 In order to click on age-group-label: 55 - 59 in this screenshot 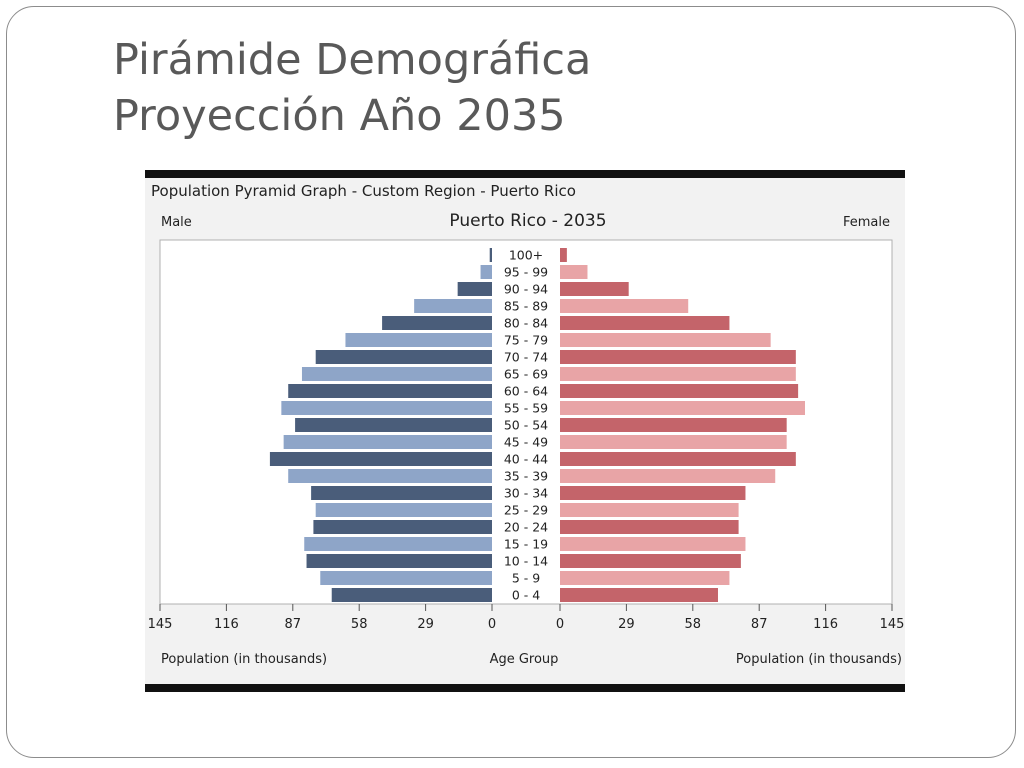, I will do `click(526, 408)`.